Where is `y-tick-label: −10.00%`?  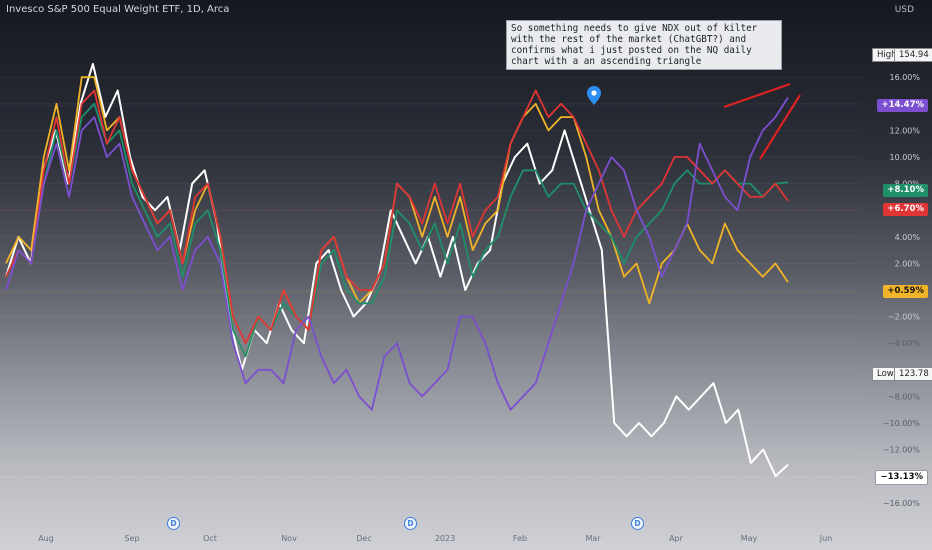
y-tick-label: −10.00% is located at coordinates (902, 423).